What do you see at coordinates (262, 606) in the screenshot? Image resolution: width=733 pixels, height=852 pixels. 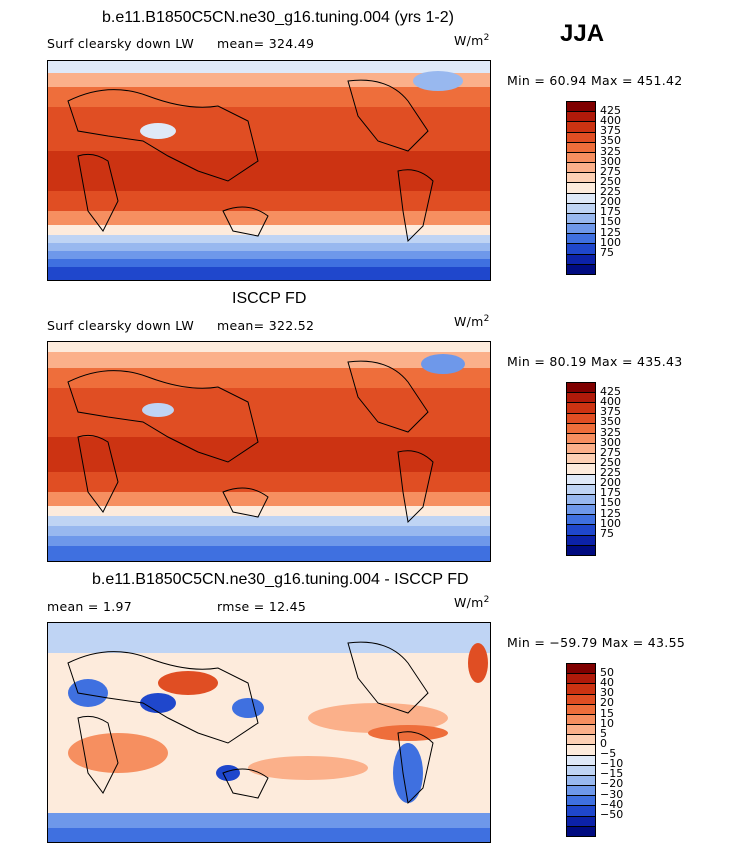 I see `panel-3-rmse: rmse = 12.45` at bounding box center [262, 606].